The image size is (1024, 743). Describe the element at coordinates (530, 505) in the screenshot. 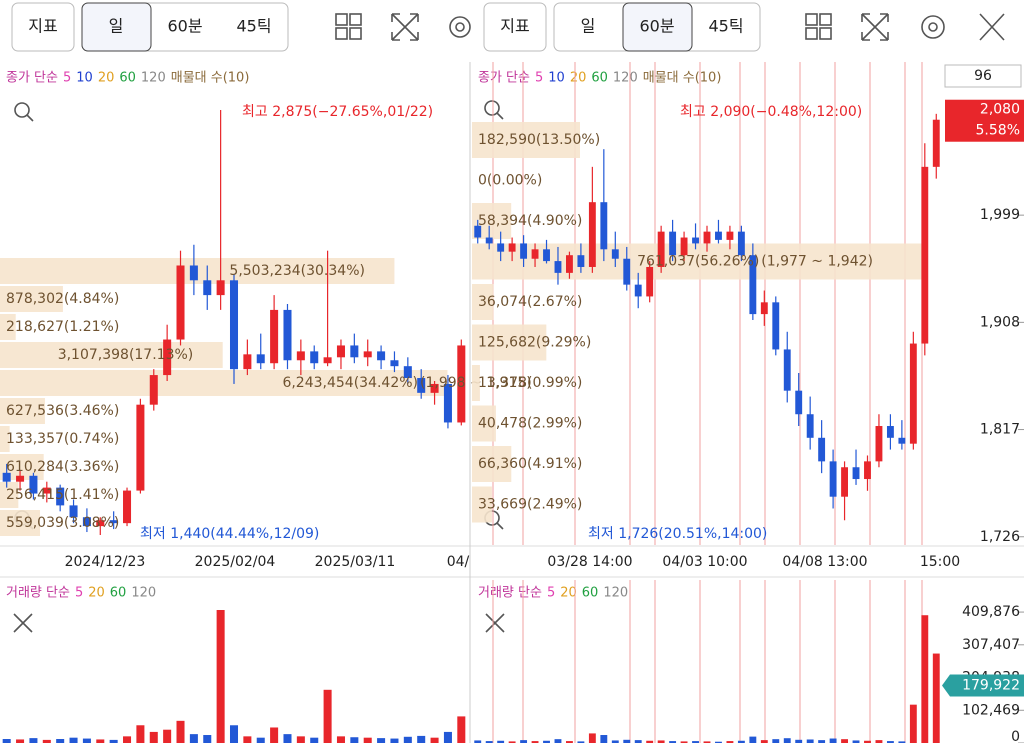

I see `volume-profile-label: 33,669(2.49%)` at that location.